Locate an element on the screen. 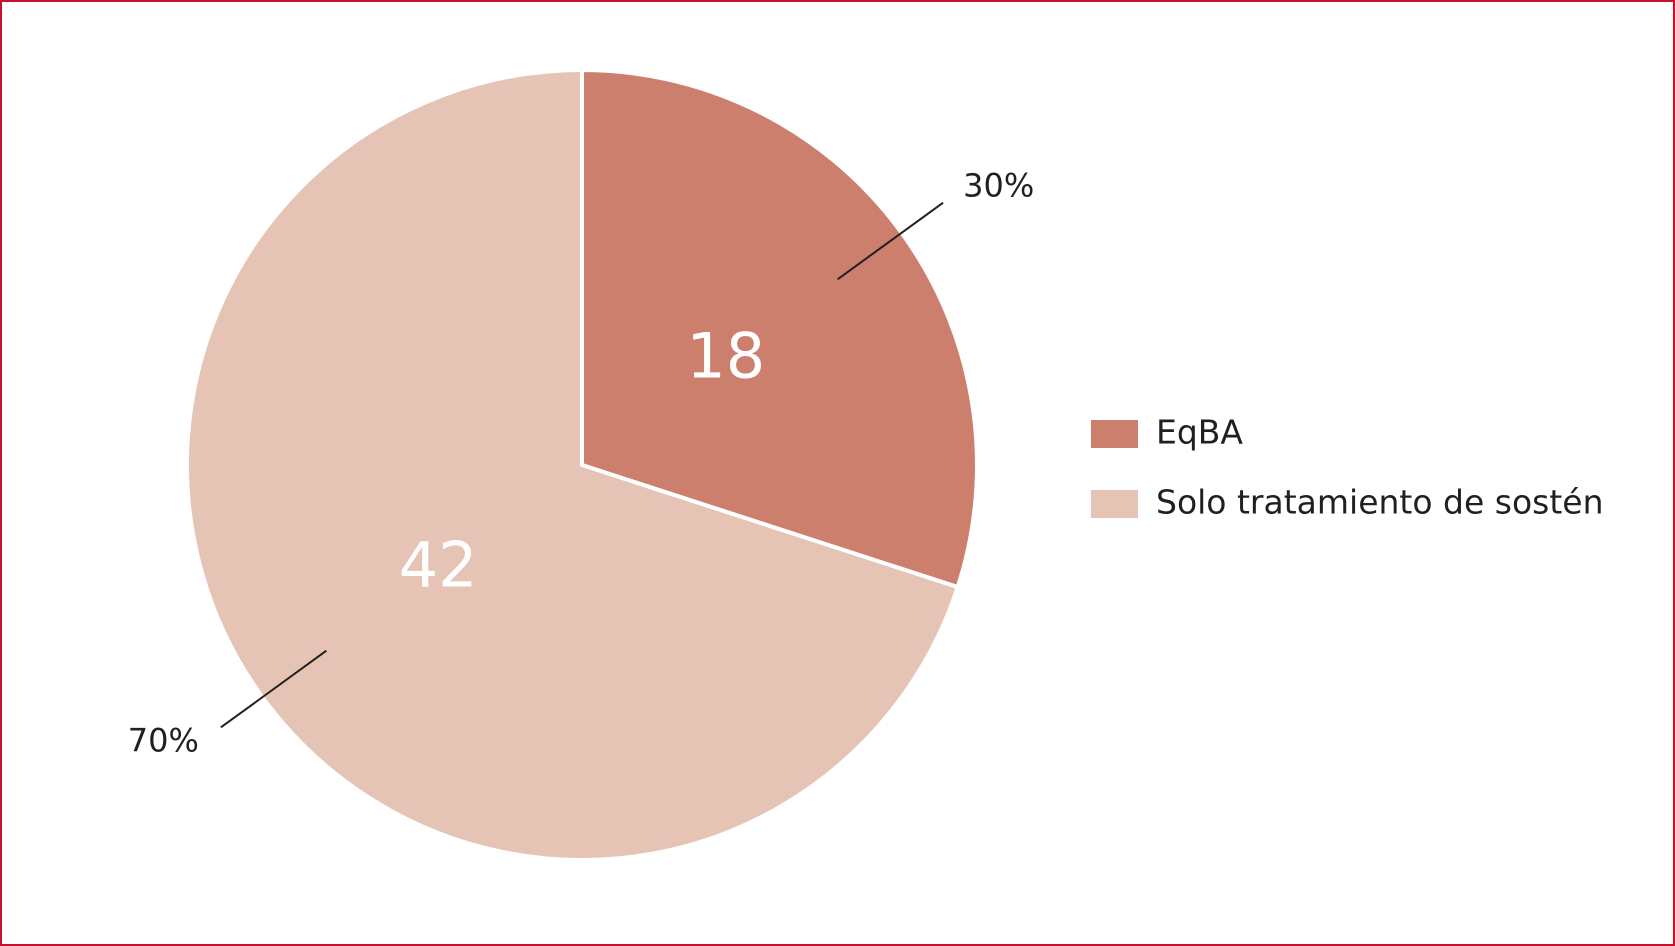  value-label: 42 is located at coordinates (438, 565).